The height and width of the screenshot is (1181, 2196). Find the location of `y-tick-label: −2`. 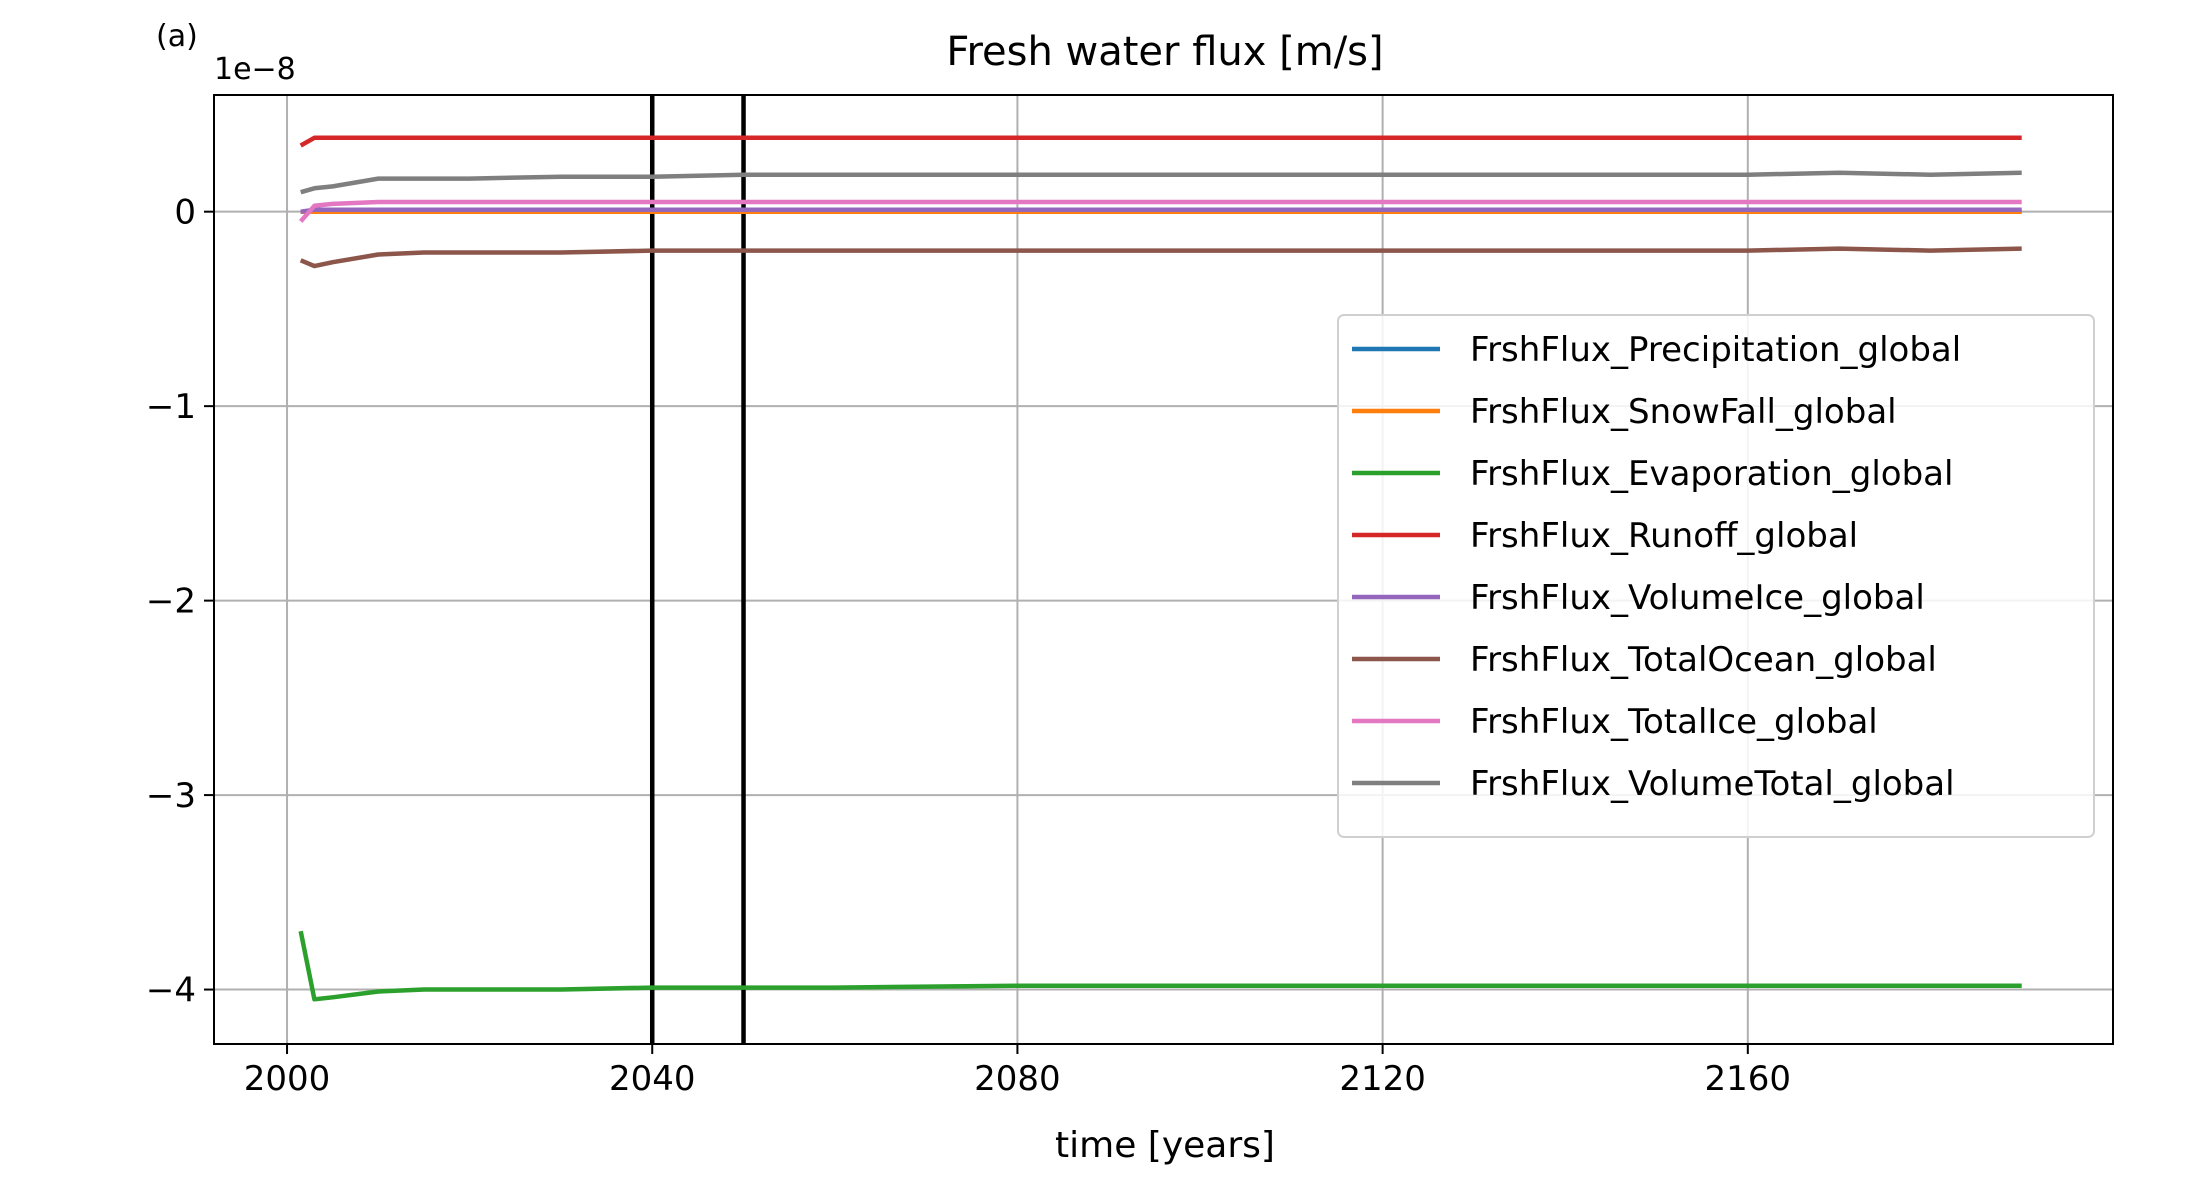

y-tick-label: −2 is located at coordinates (171, 602).